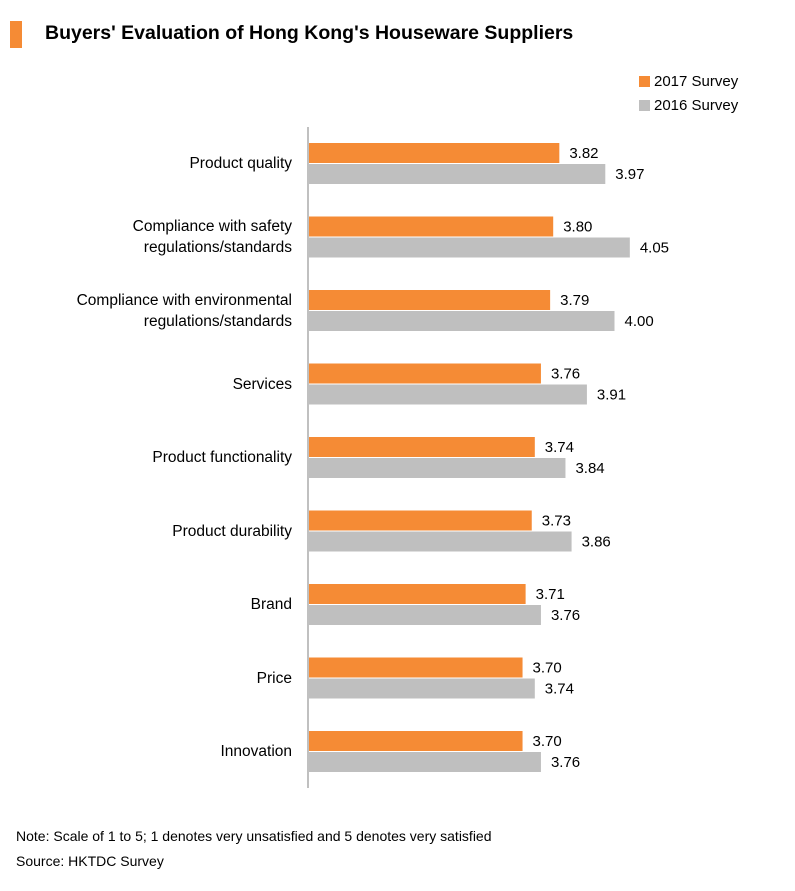 This screenshot has height=891, width=795. I want to click on category-label-line: Product functionality, so click(222, 457).